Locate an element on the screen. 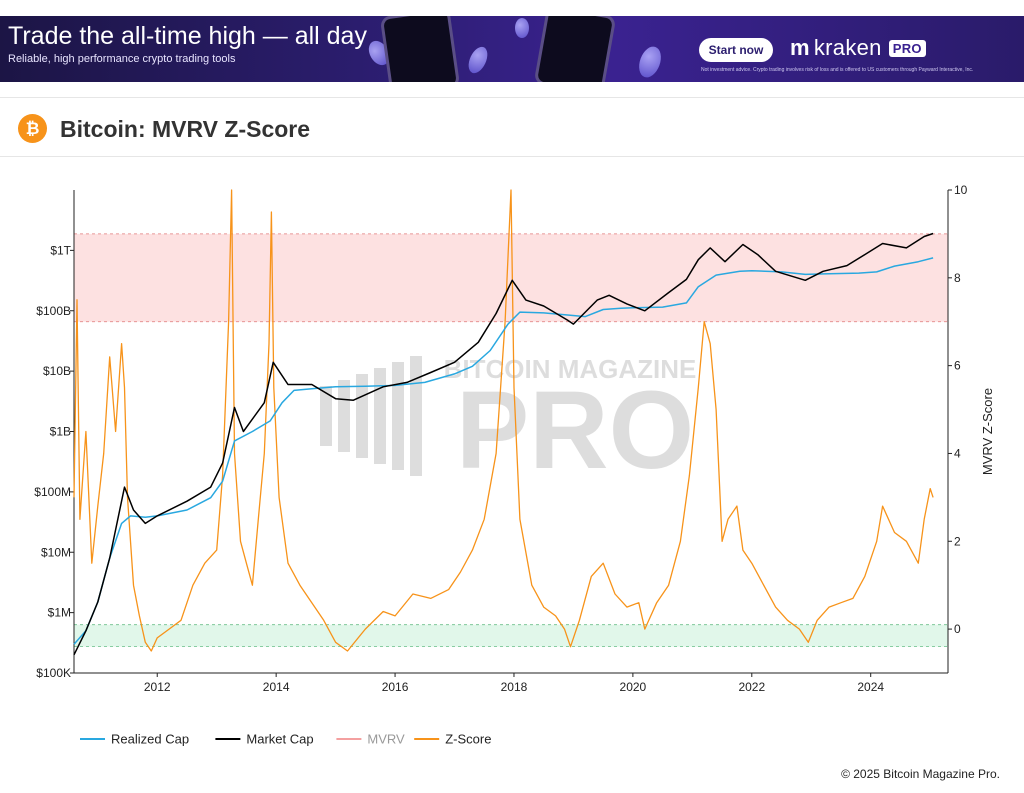  ad-brand-name: kraken is located at coordinates (847, 47).